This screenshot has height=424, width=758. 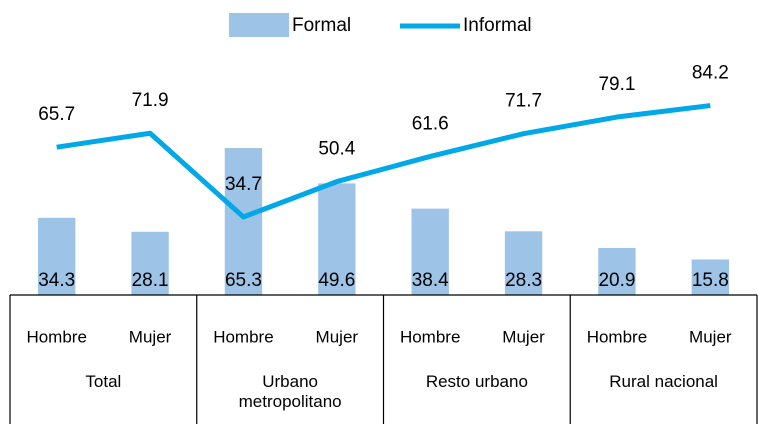 What do you see at coordinates (663, 381) in the screenshot?
I see `group-label: Rural nacional` at bounding box center [663, 381].